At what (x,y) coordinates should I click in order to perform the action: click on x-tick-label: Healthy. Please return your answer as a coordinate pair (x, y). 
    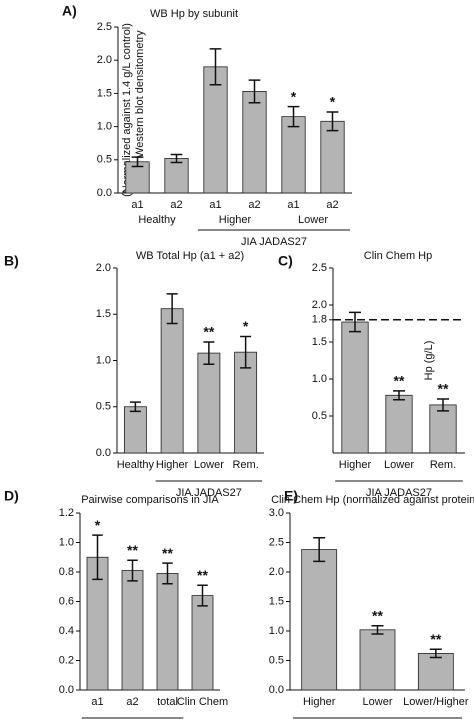
    Looking at the image, I should click on (136, 465).